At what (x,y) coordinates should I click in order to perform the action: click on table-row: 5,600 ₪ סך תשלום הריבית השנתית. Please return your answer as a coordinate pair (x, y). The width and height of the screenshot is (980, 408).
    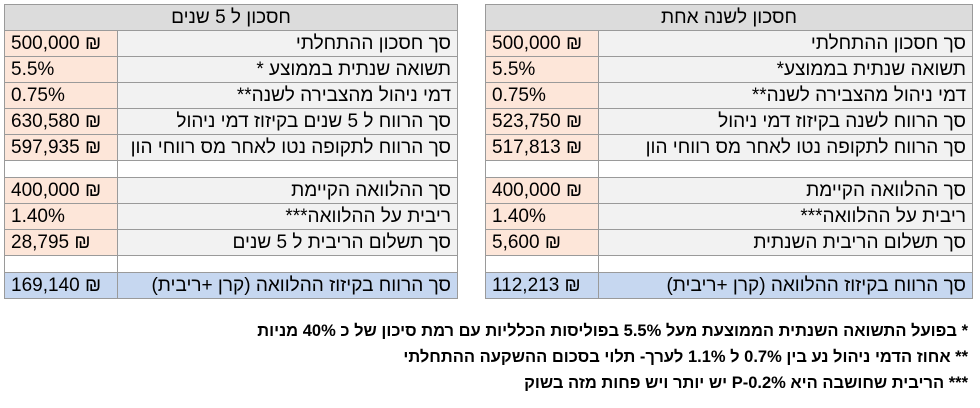
    Looking at the image, I should click on (729, 242).